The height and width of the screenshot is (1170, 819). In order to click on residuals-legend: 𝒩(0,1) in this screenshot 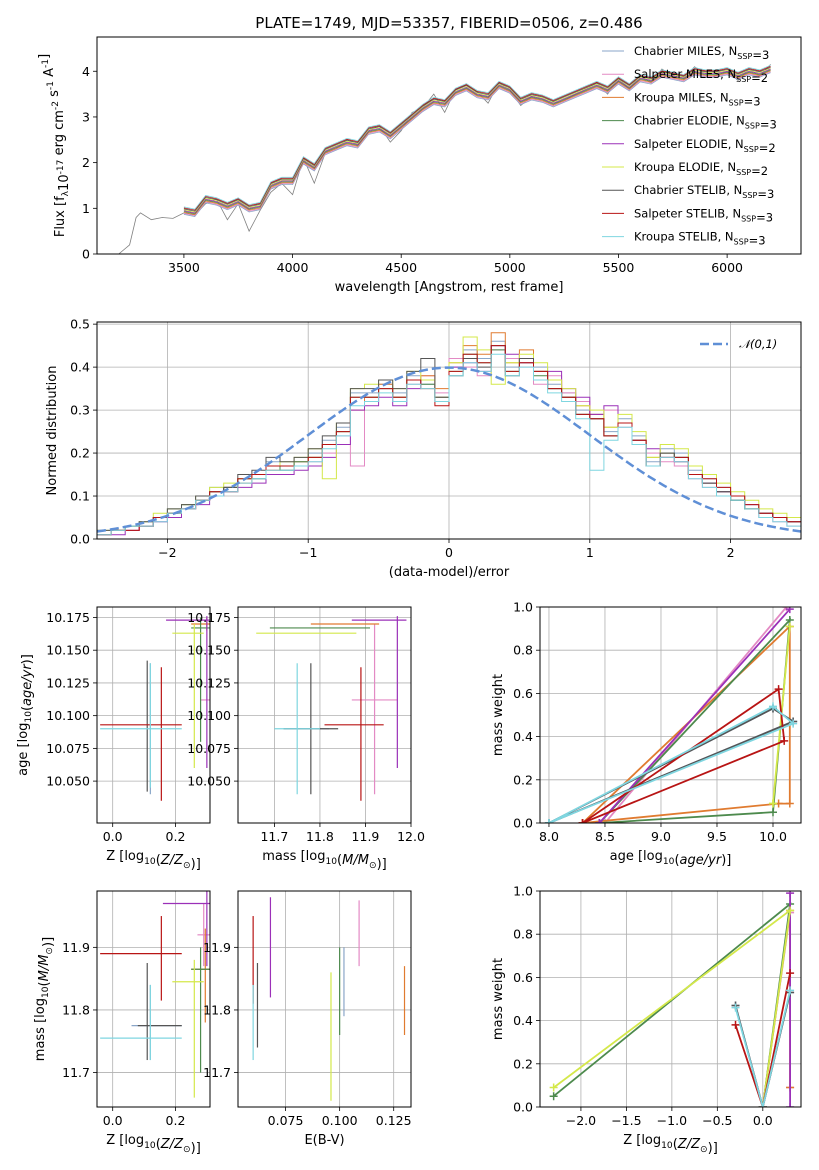, I will do `click(738, 344)`.